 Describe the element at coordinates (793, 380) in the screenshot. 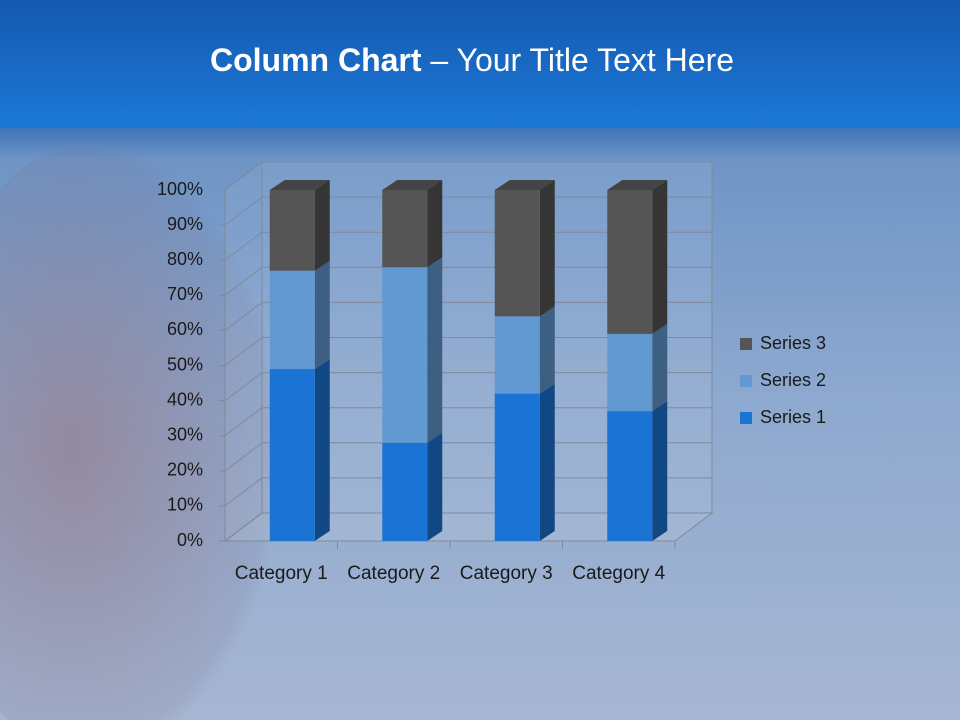

I see `legend-label: Series 2` at that location.